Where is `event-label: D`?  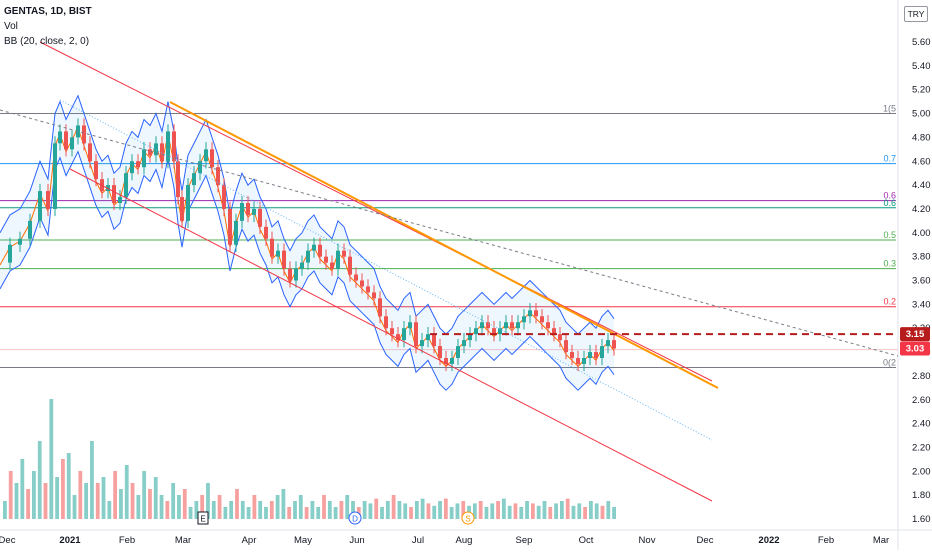 event-label: D is located at coordinates (355, 519).